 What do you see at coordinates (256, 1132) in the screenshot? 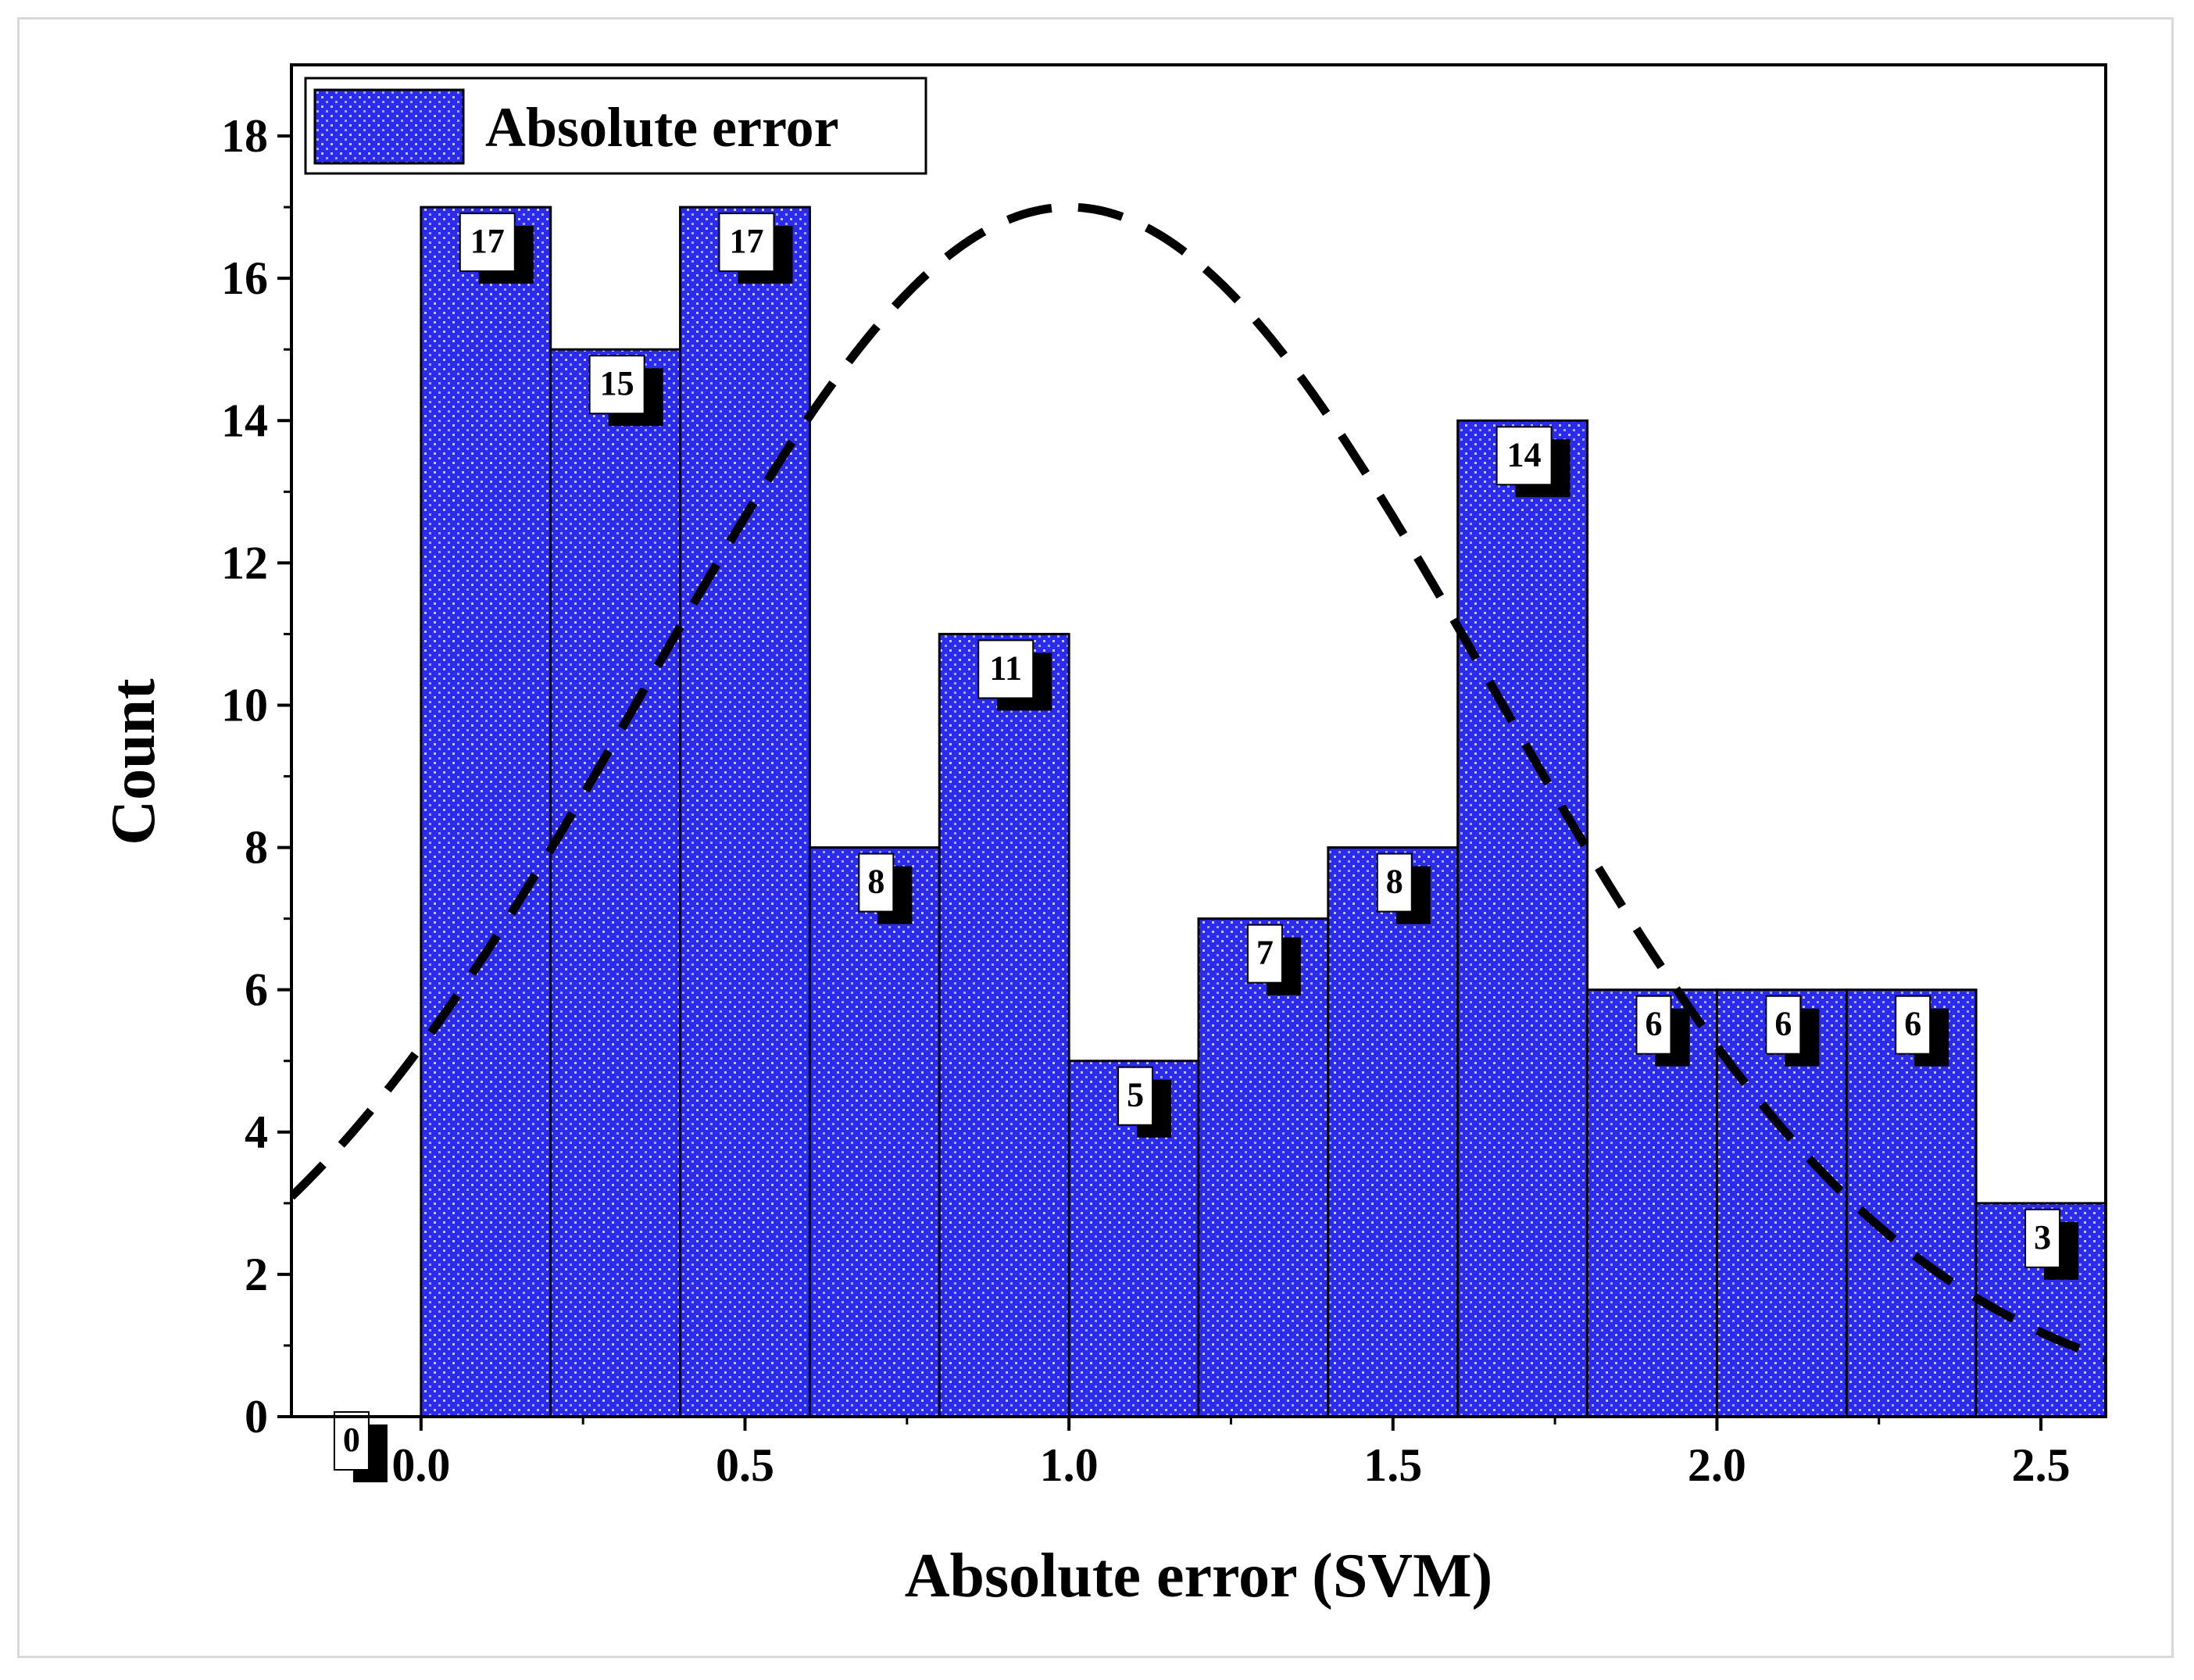
I see `y-tick-label: 4` at bounding box center [256, 1132].